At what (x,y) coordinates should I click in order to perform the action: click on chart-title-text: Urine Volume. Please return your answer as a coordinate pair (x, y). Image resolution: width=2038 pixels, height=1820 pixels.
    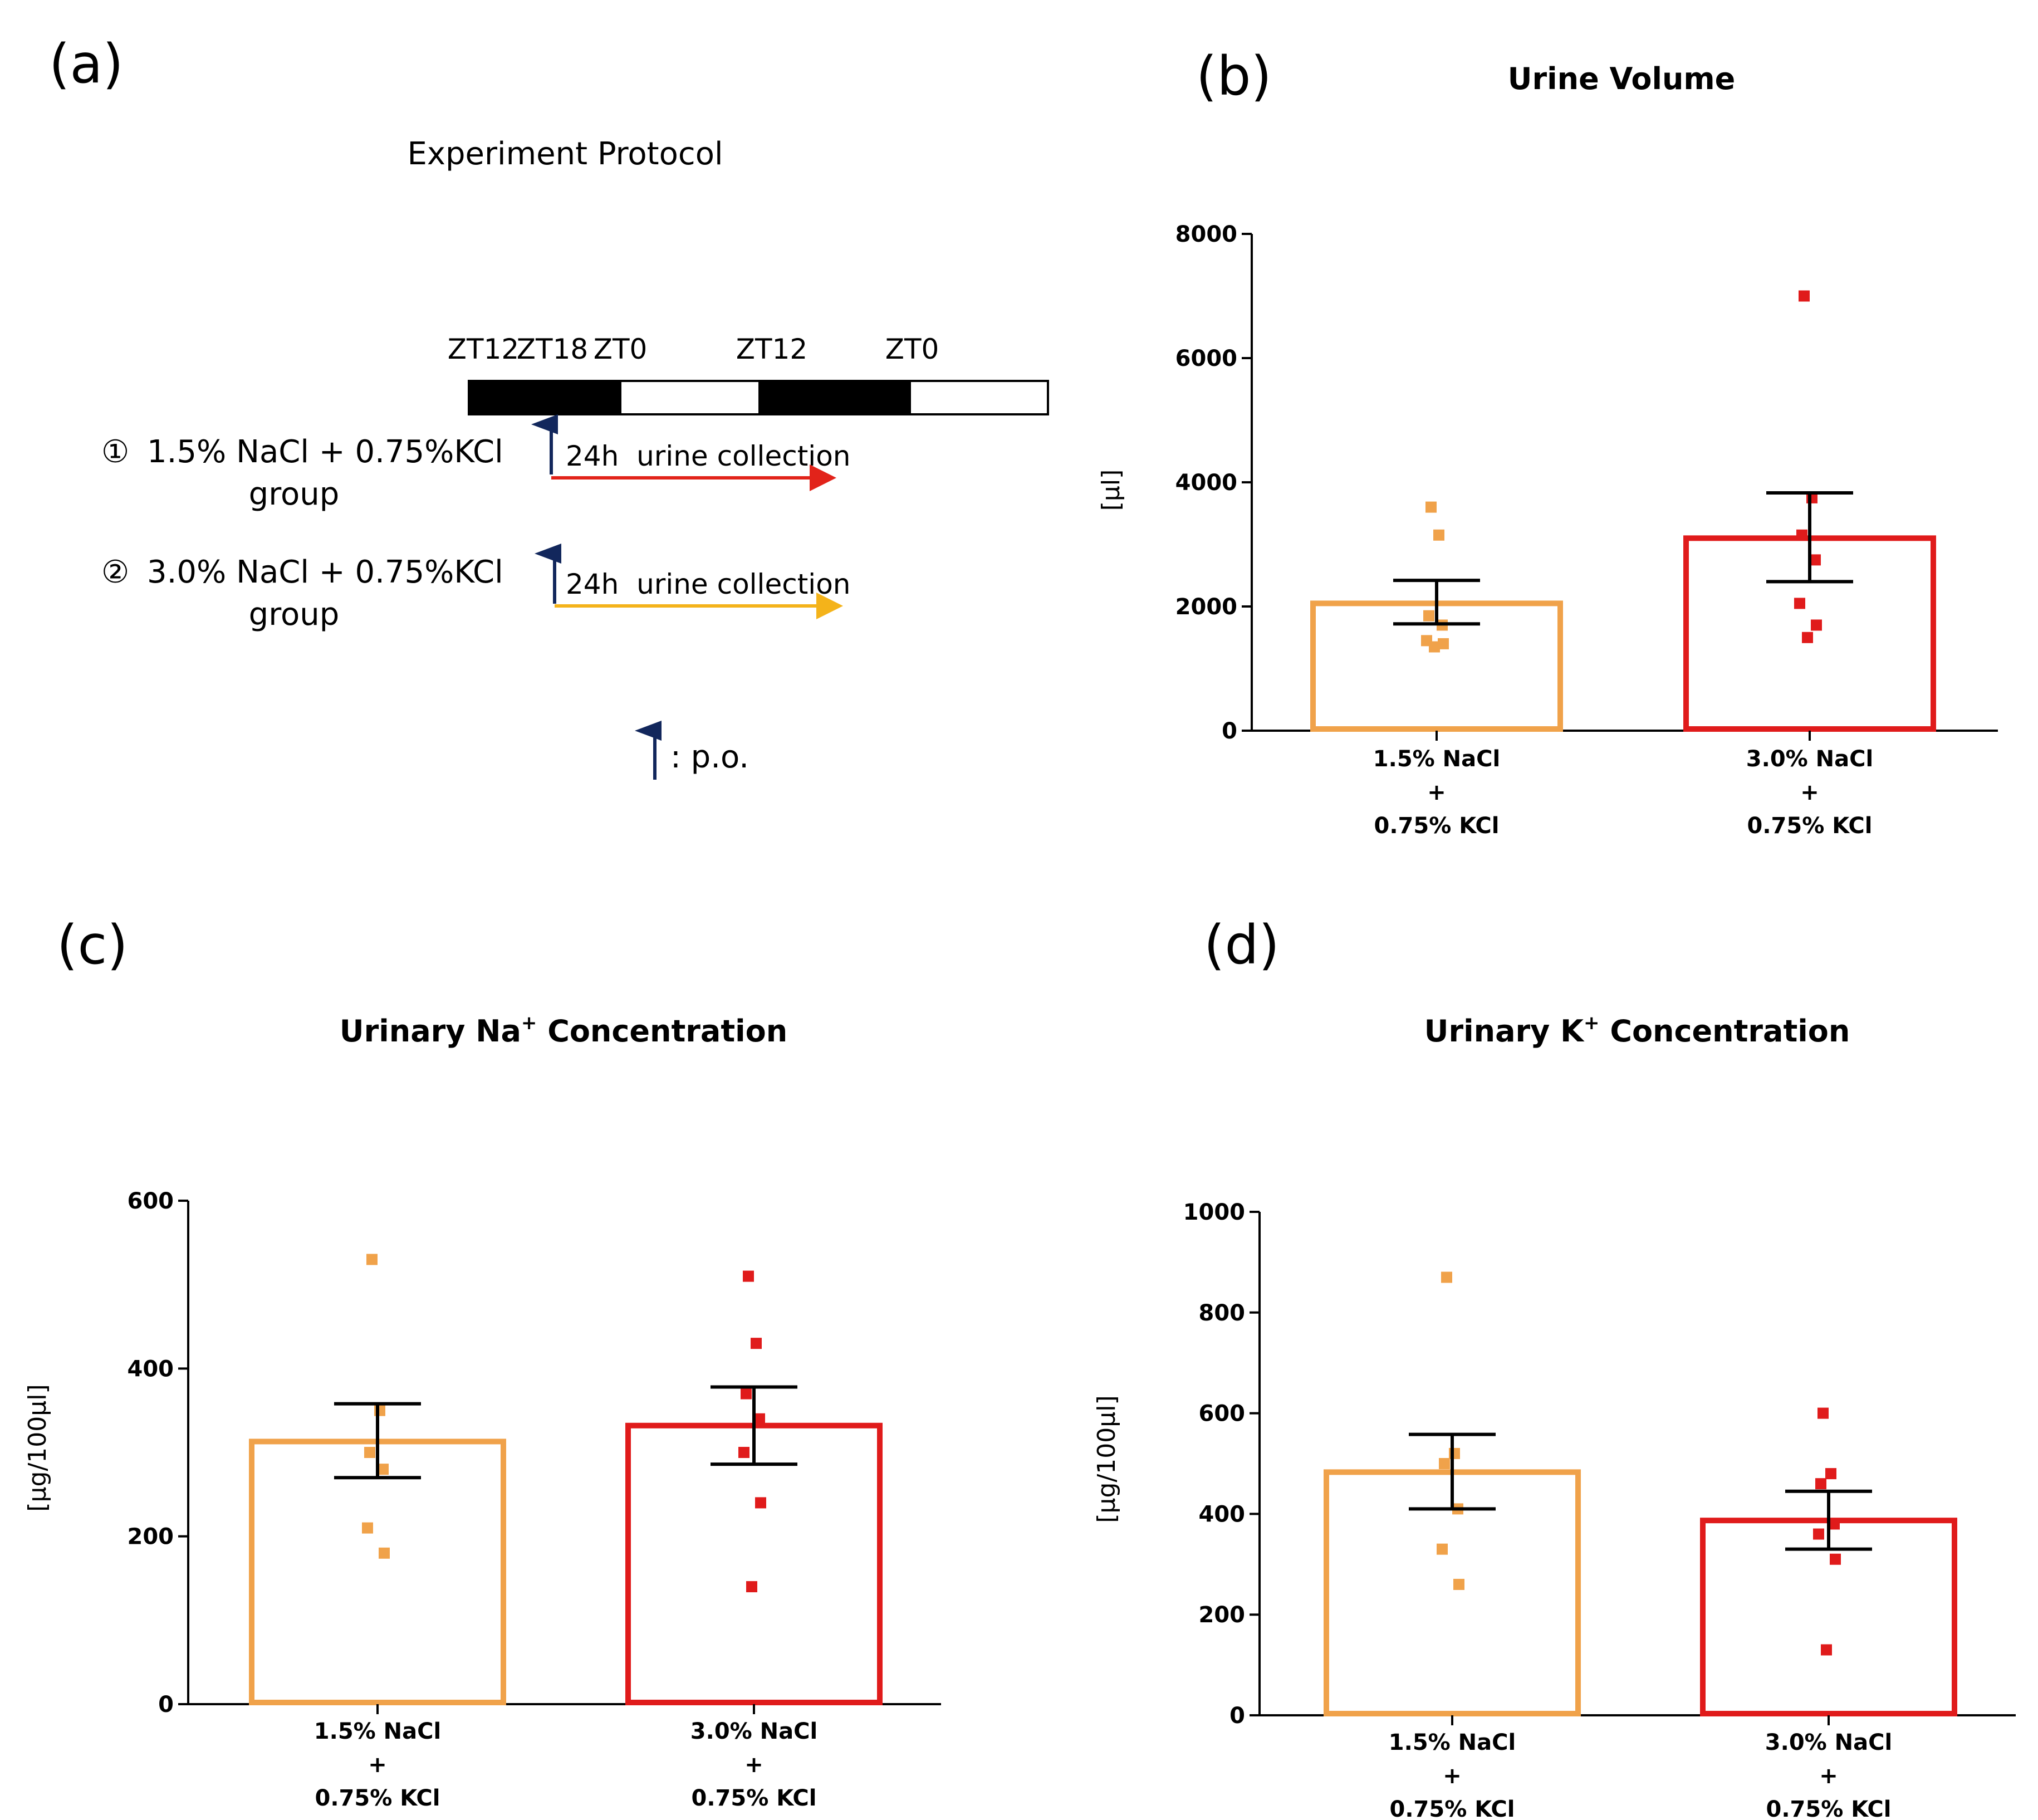
    Looking at the image, I should click on (1622, 78).